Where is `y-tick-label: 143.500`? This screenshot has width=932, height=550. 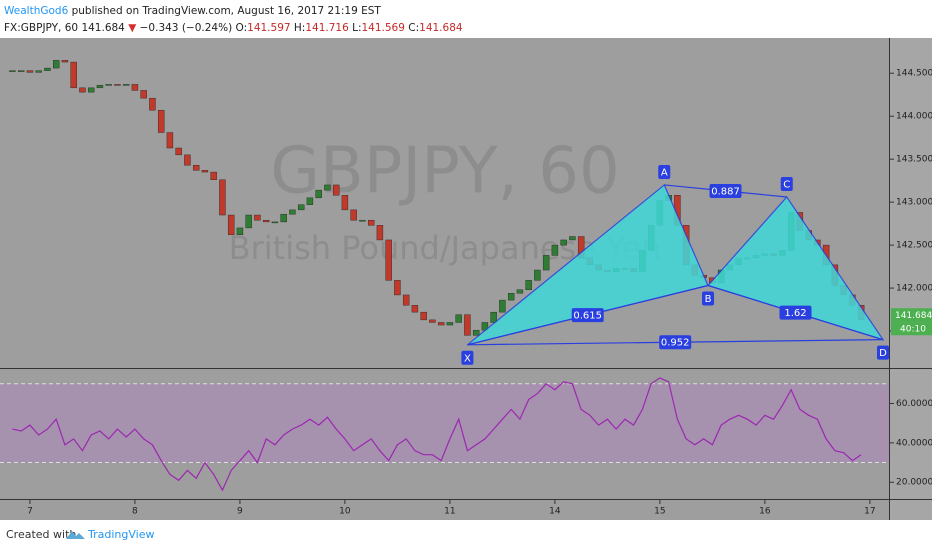
y-tick-label: 143.500 is located at coordinates (914, 160).